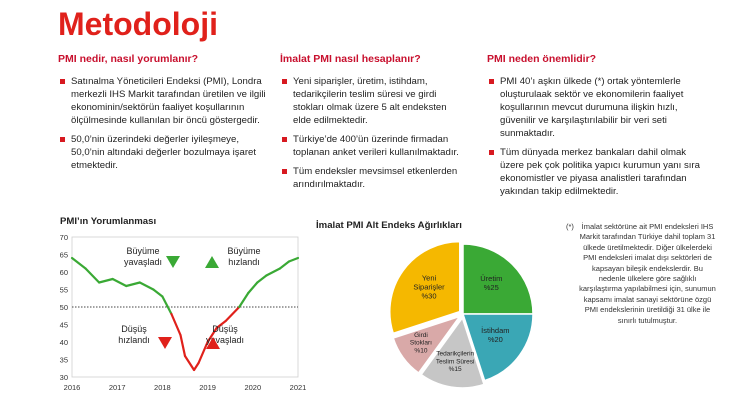 The width and height of the screenshot is (740, 400). What do you see at coordinates (64, 360) in the screenshot?
I see `y-tick-label: 35` at bounding box center [64, 360].